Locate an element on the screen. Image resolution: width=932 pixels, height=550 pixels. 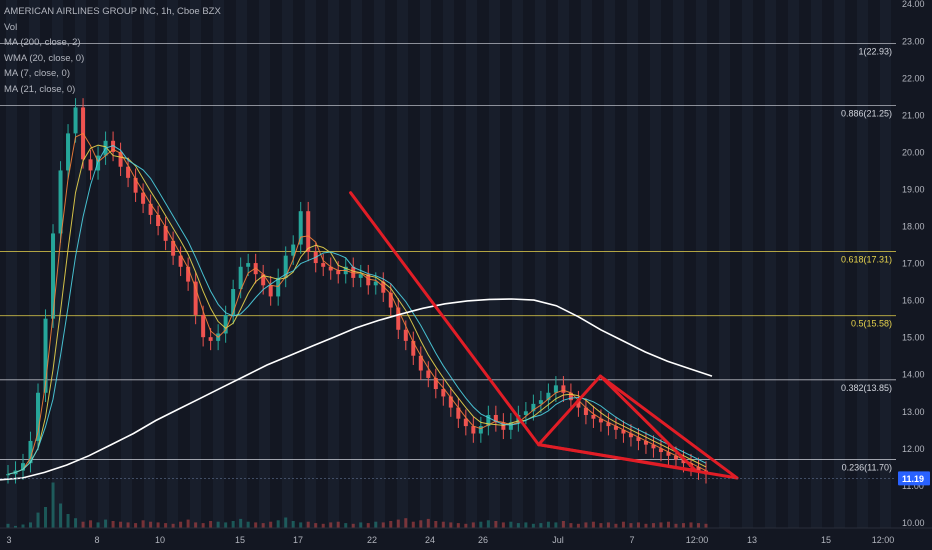
y-axis-panel is located at coordinates (914, 275).